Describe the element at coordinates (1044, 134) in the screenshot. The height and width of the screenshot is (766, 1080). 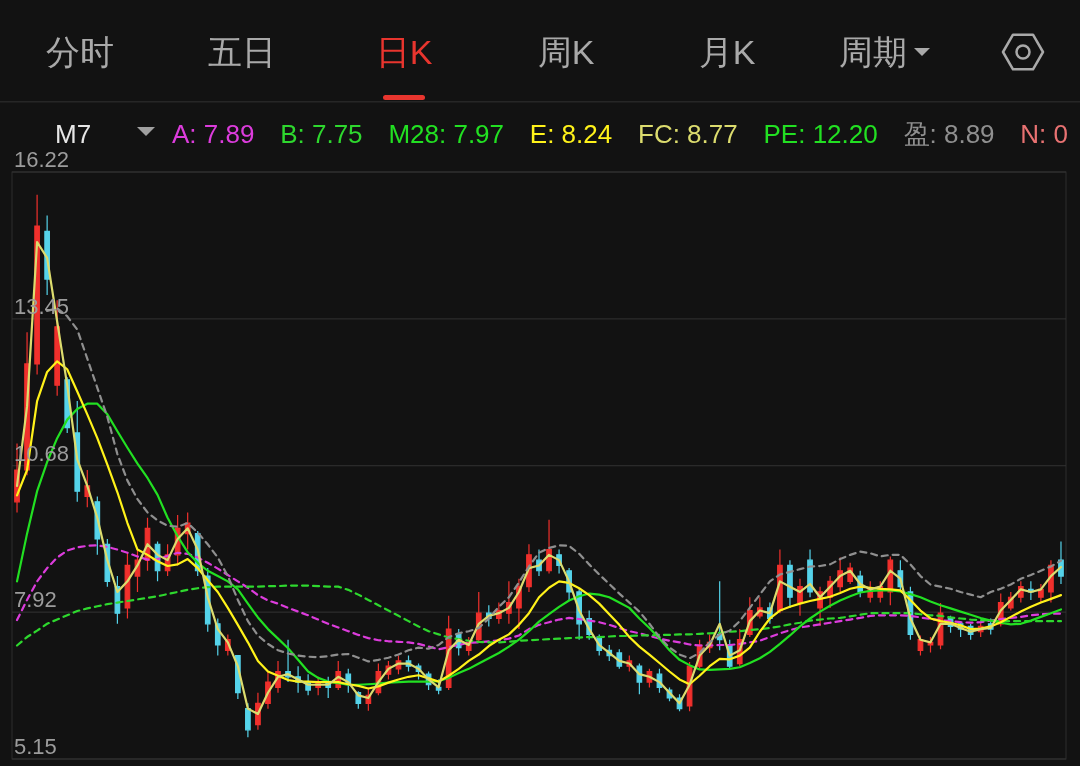
I see `legend-label: N: 0` at that location.